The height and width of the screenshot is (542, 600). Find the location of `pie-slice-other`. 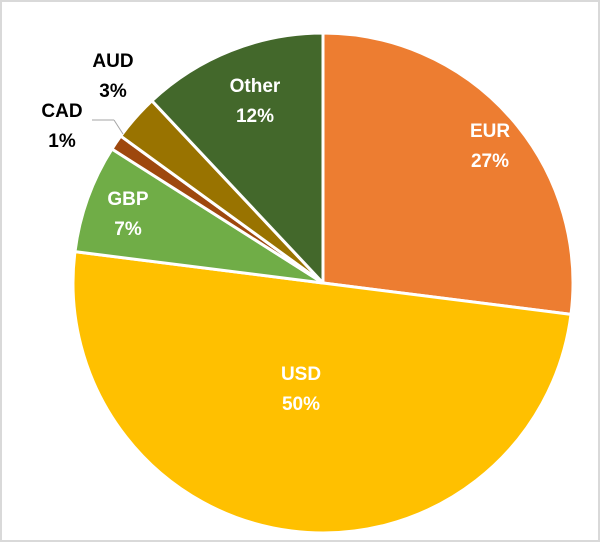

pie-slice-other is located at coordinates (237, 158).